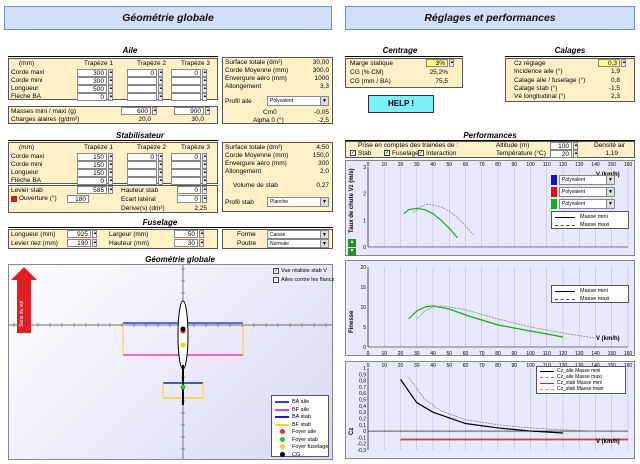 This screenshot has height=464, width=640. What do you see at coordinates (186, 234) in the screenshot?
I see `largeur-value: 50` at bounding box center [186, 234].